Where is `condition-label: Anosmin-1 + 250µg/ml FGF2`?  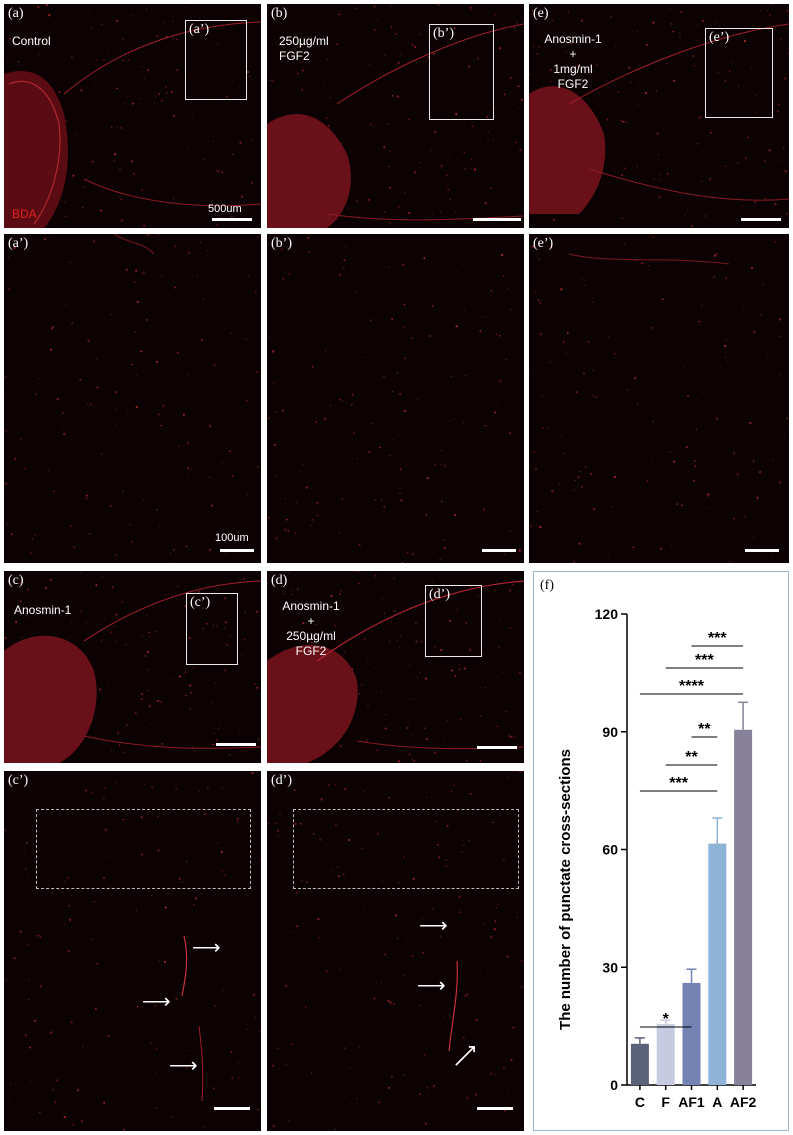
condition-label: Anosmin-1 + 250µg/ml FGF2 is located at coordinates (311, 628).